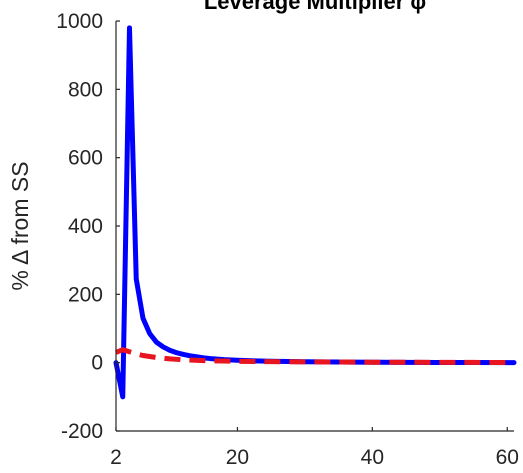 This screenshot has width=523, height=473. Describe the element at coordinates (372, 457) in the screenshot. I see `x-tick-label: 40` at that location.